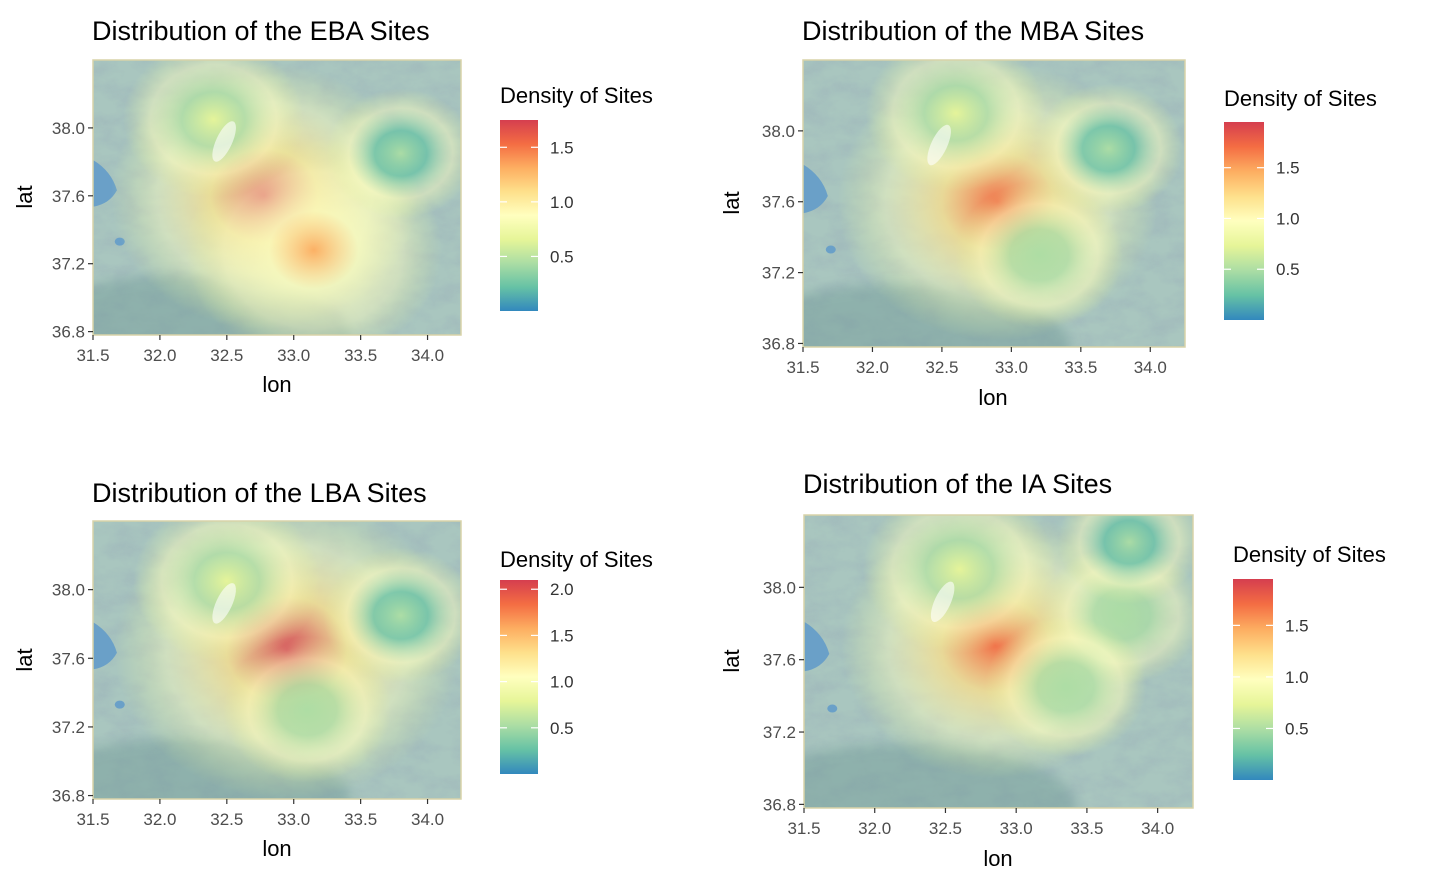  I want to click on chart-title: Distribution of the MBA Sites, so click(973, 31).